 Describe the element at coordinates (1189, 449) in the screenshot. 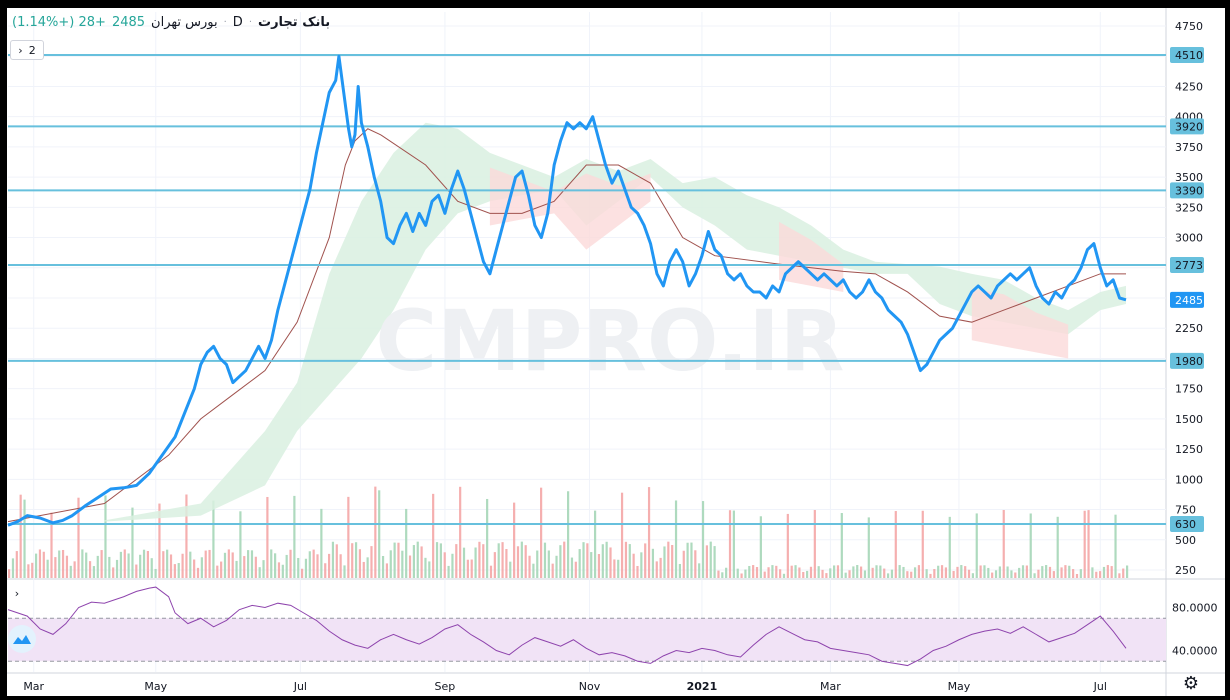

I see `price-axis-tick-label: 1250` at that location.